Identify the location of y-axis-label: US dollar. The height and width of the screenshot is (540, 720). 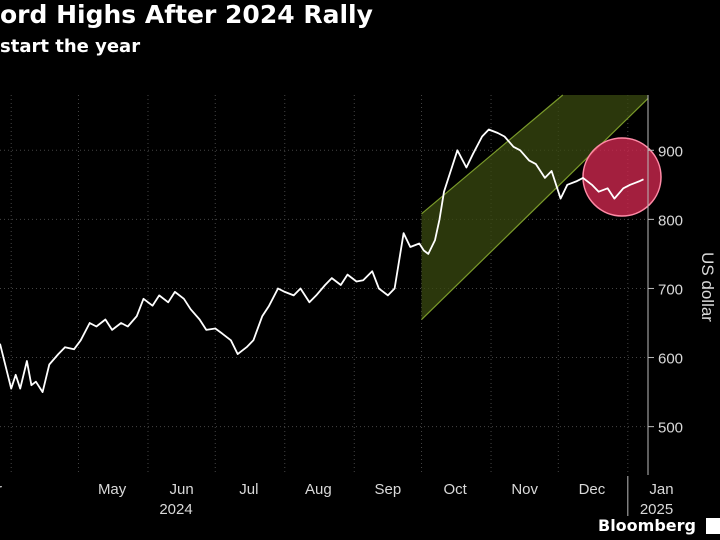
(707, 287).